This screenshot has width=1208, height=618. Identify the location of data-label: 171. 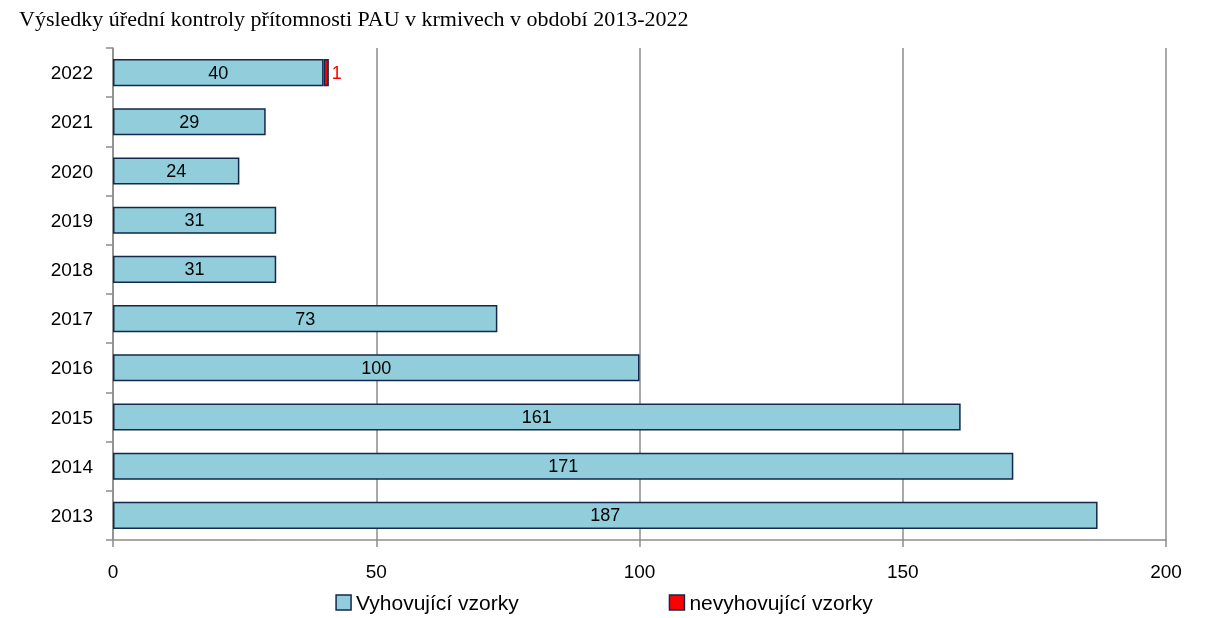
(563, 466).